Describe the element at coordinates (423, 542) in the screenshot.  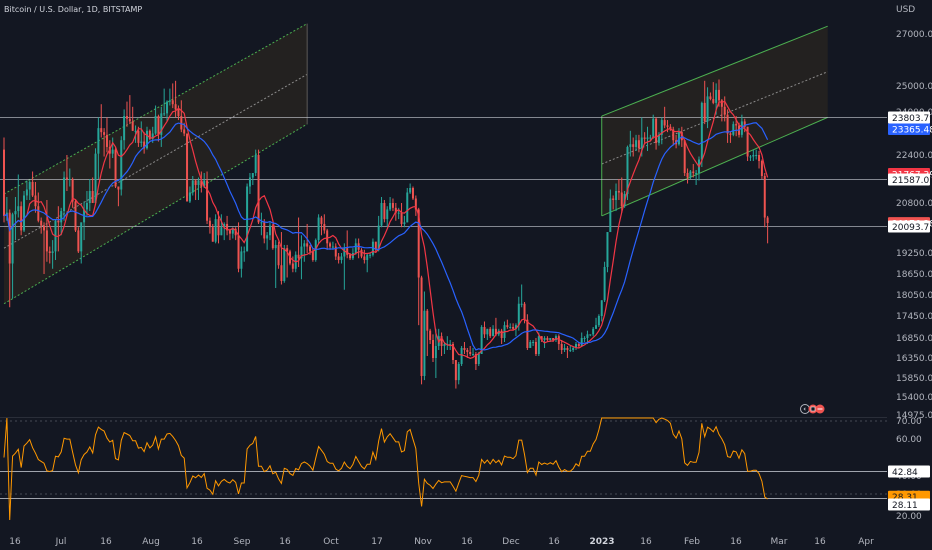
I see `time-tick-label: Nov` at that location.